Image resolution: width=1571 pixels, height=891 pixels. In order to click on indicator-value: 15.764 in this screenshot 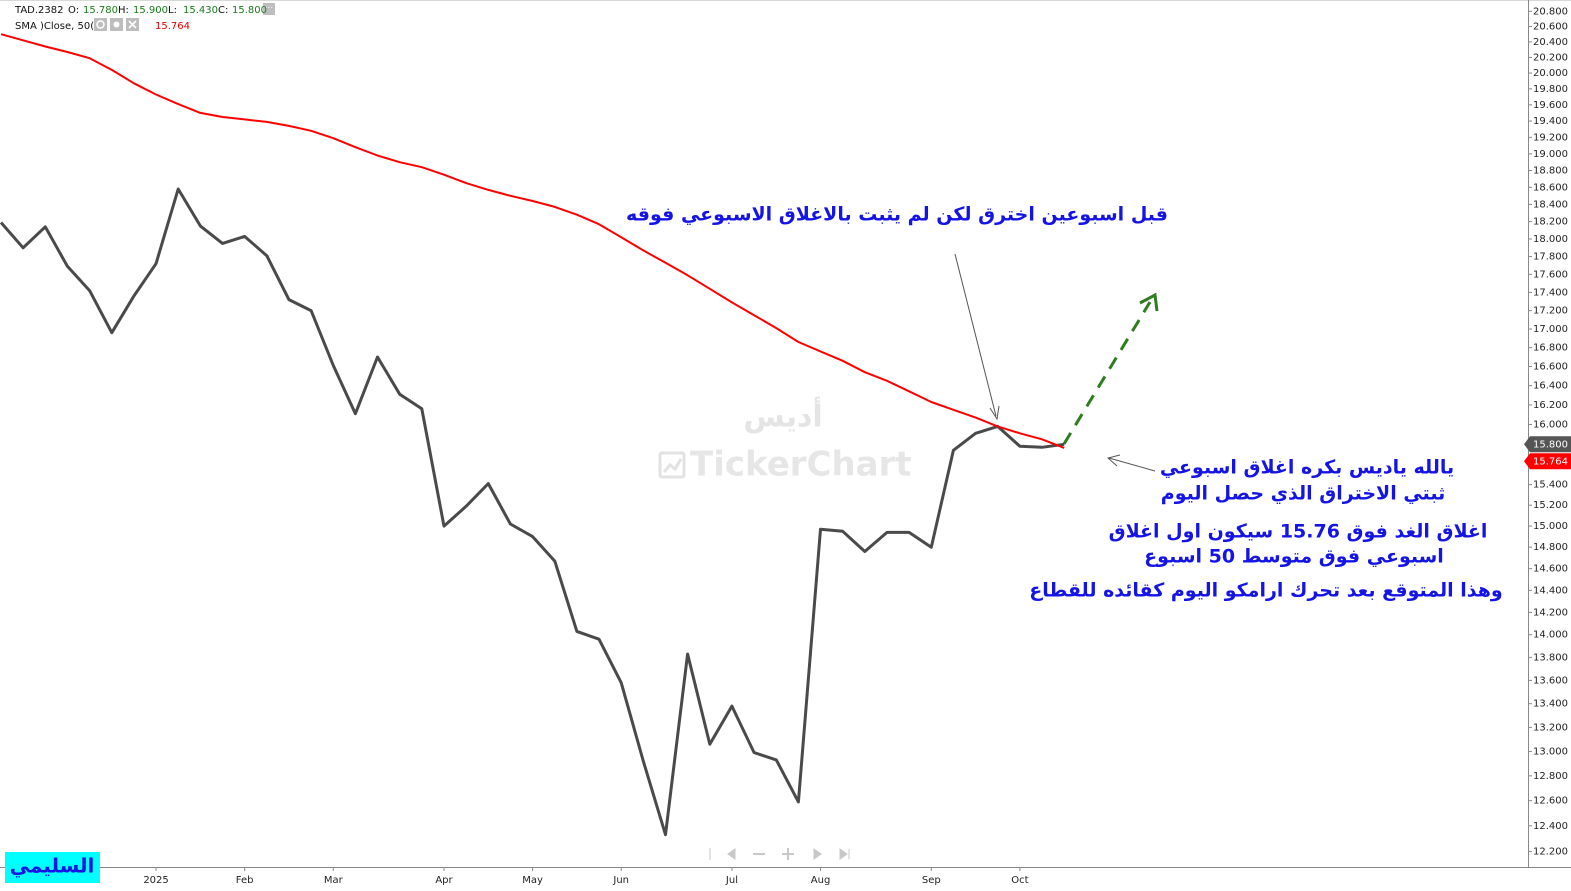, I will do `click(172, 26)`.